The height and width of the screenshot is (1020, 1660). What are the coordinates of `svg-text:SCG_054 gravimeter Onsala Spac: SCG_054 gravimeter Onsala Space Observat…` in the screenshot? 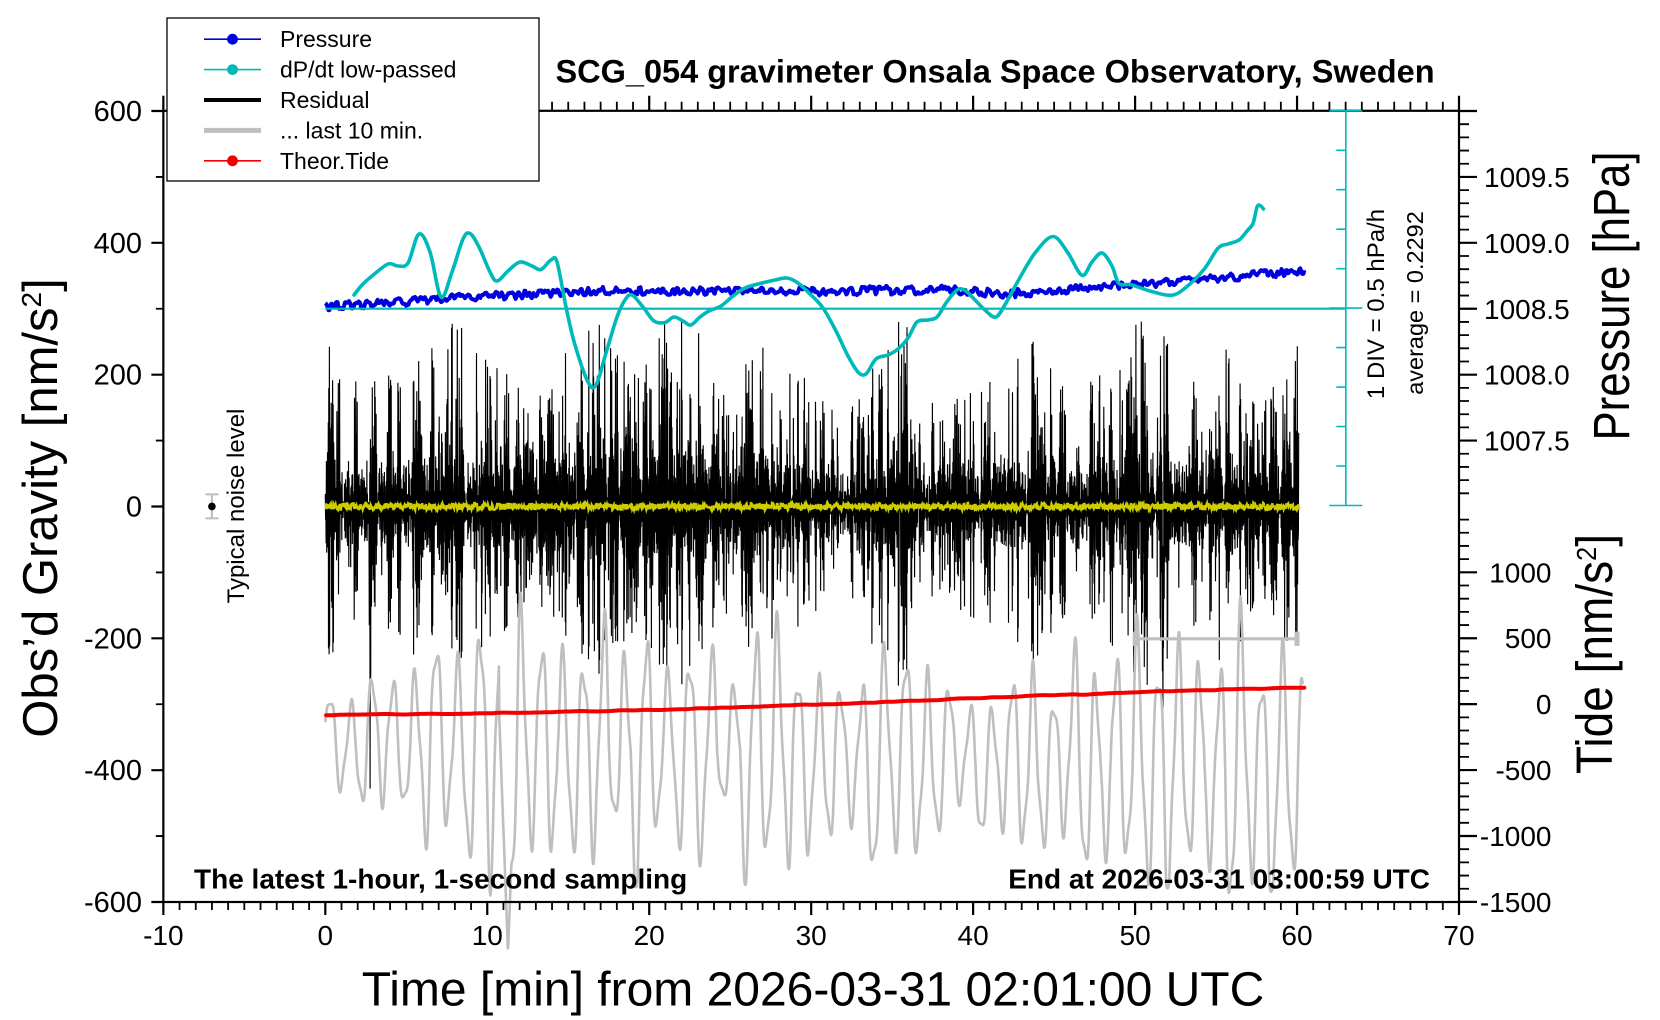 It's located at (994, 71).